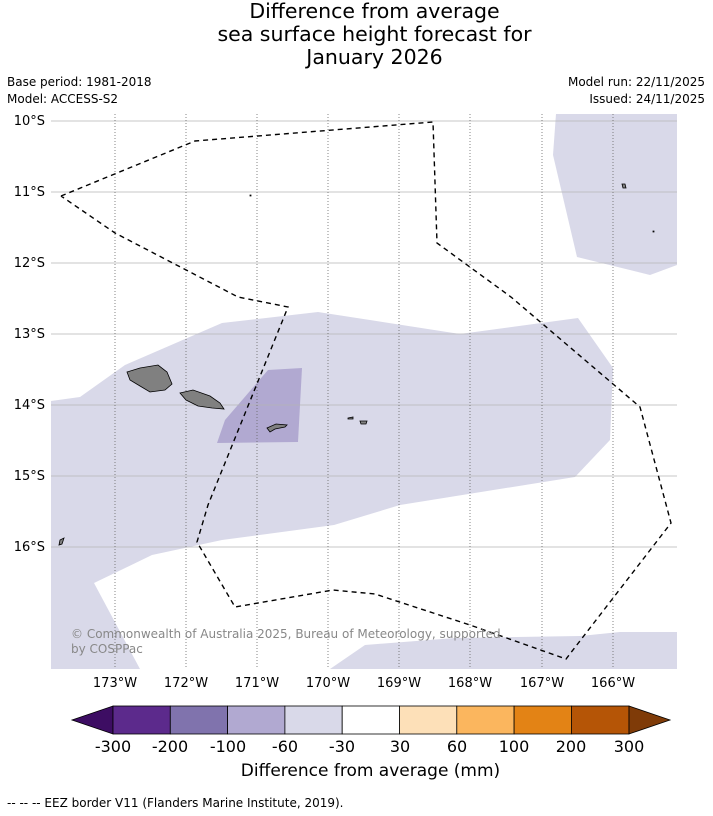  I want to click on title-line-3: January 2026, so click(374, 57).